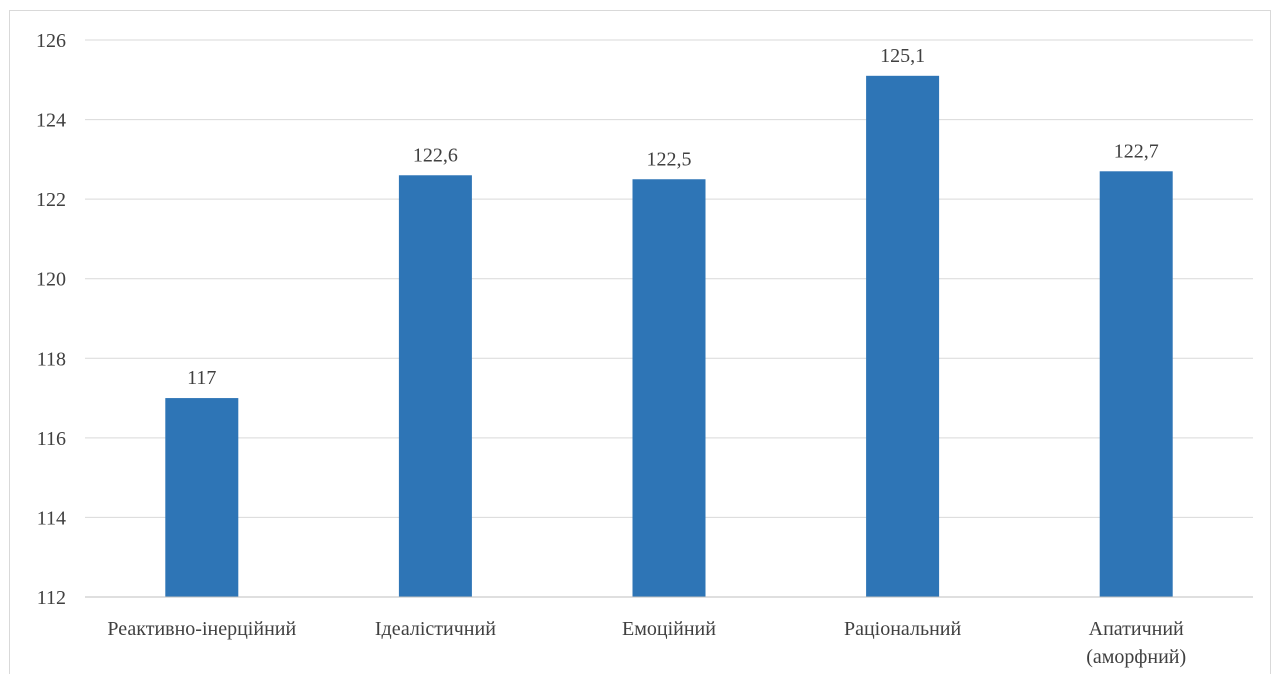 This screenshot has width=1272, height=674. Describe the element at coordinates (51, 319) in the screenshot. I see `y-axis-tick-labels: 112 114 116 118 120 122 124 126` at that location.